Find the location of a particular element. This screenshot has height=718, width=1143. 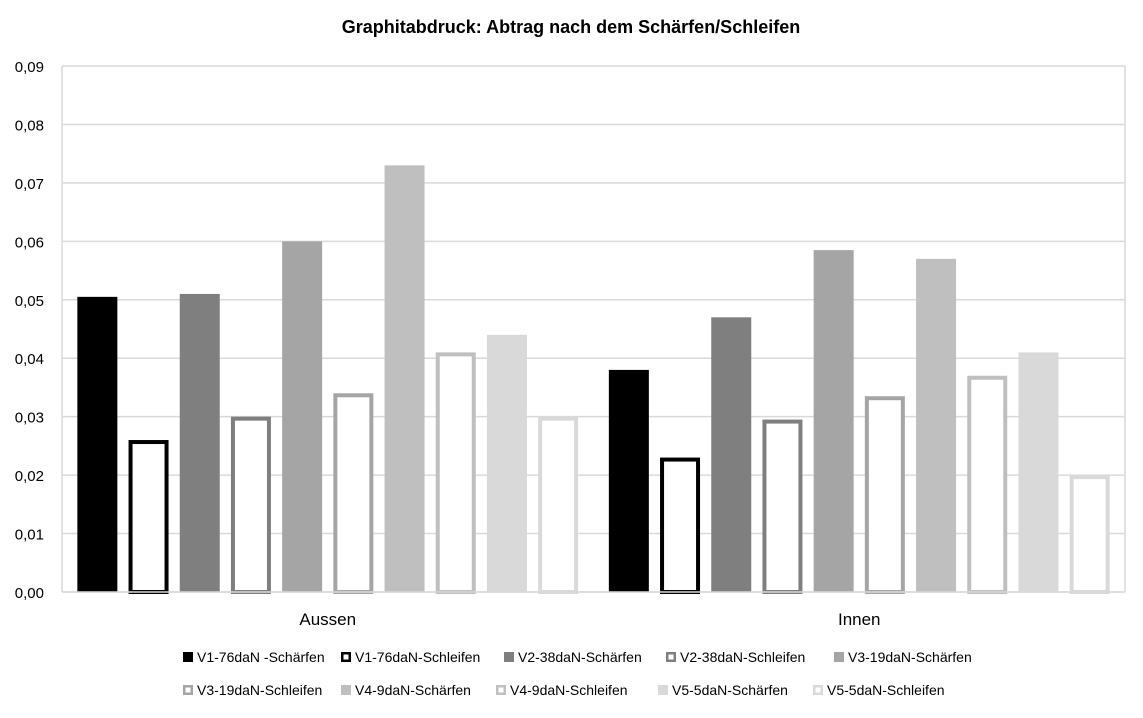

legend-label: V3-19daN-Schleifen is located at coordinates (259, 690).